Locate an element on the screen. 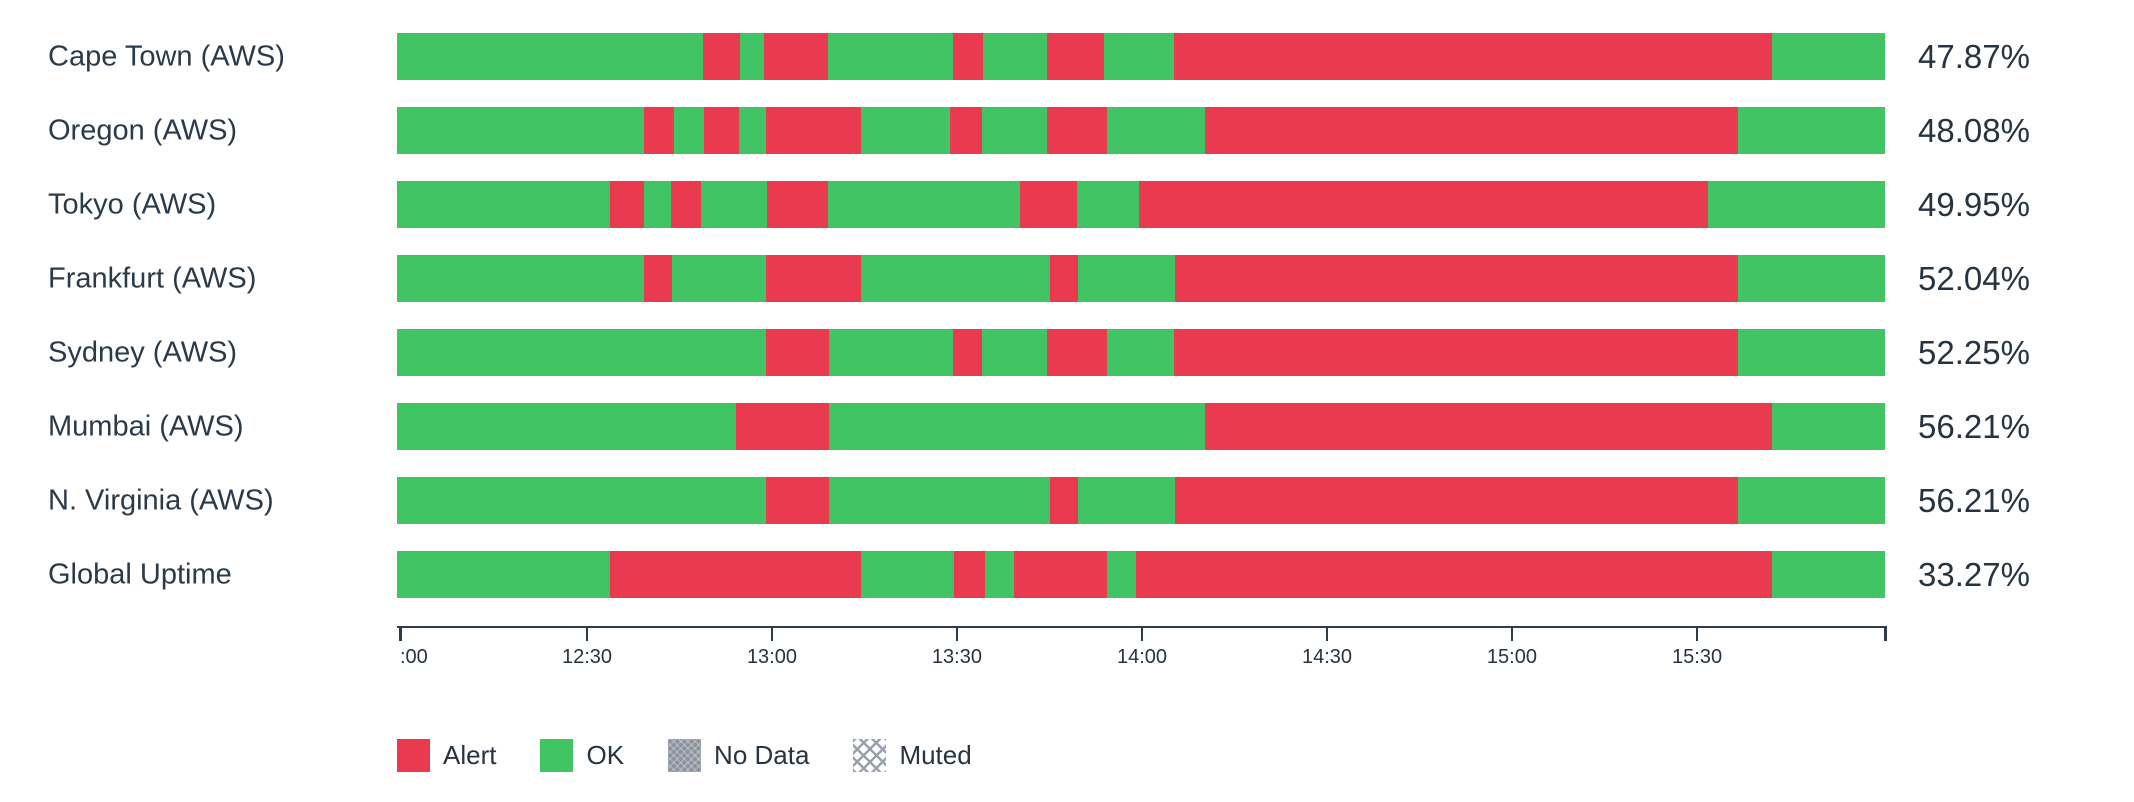 This screenshot has width=2134, height=802. legend-item-no_data: No Data is located at coordinates (738, 755).